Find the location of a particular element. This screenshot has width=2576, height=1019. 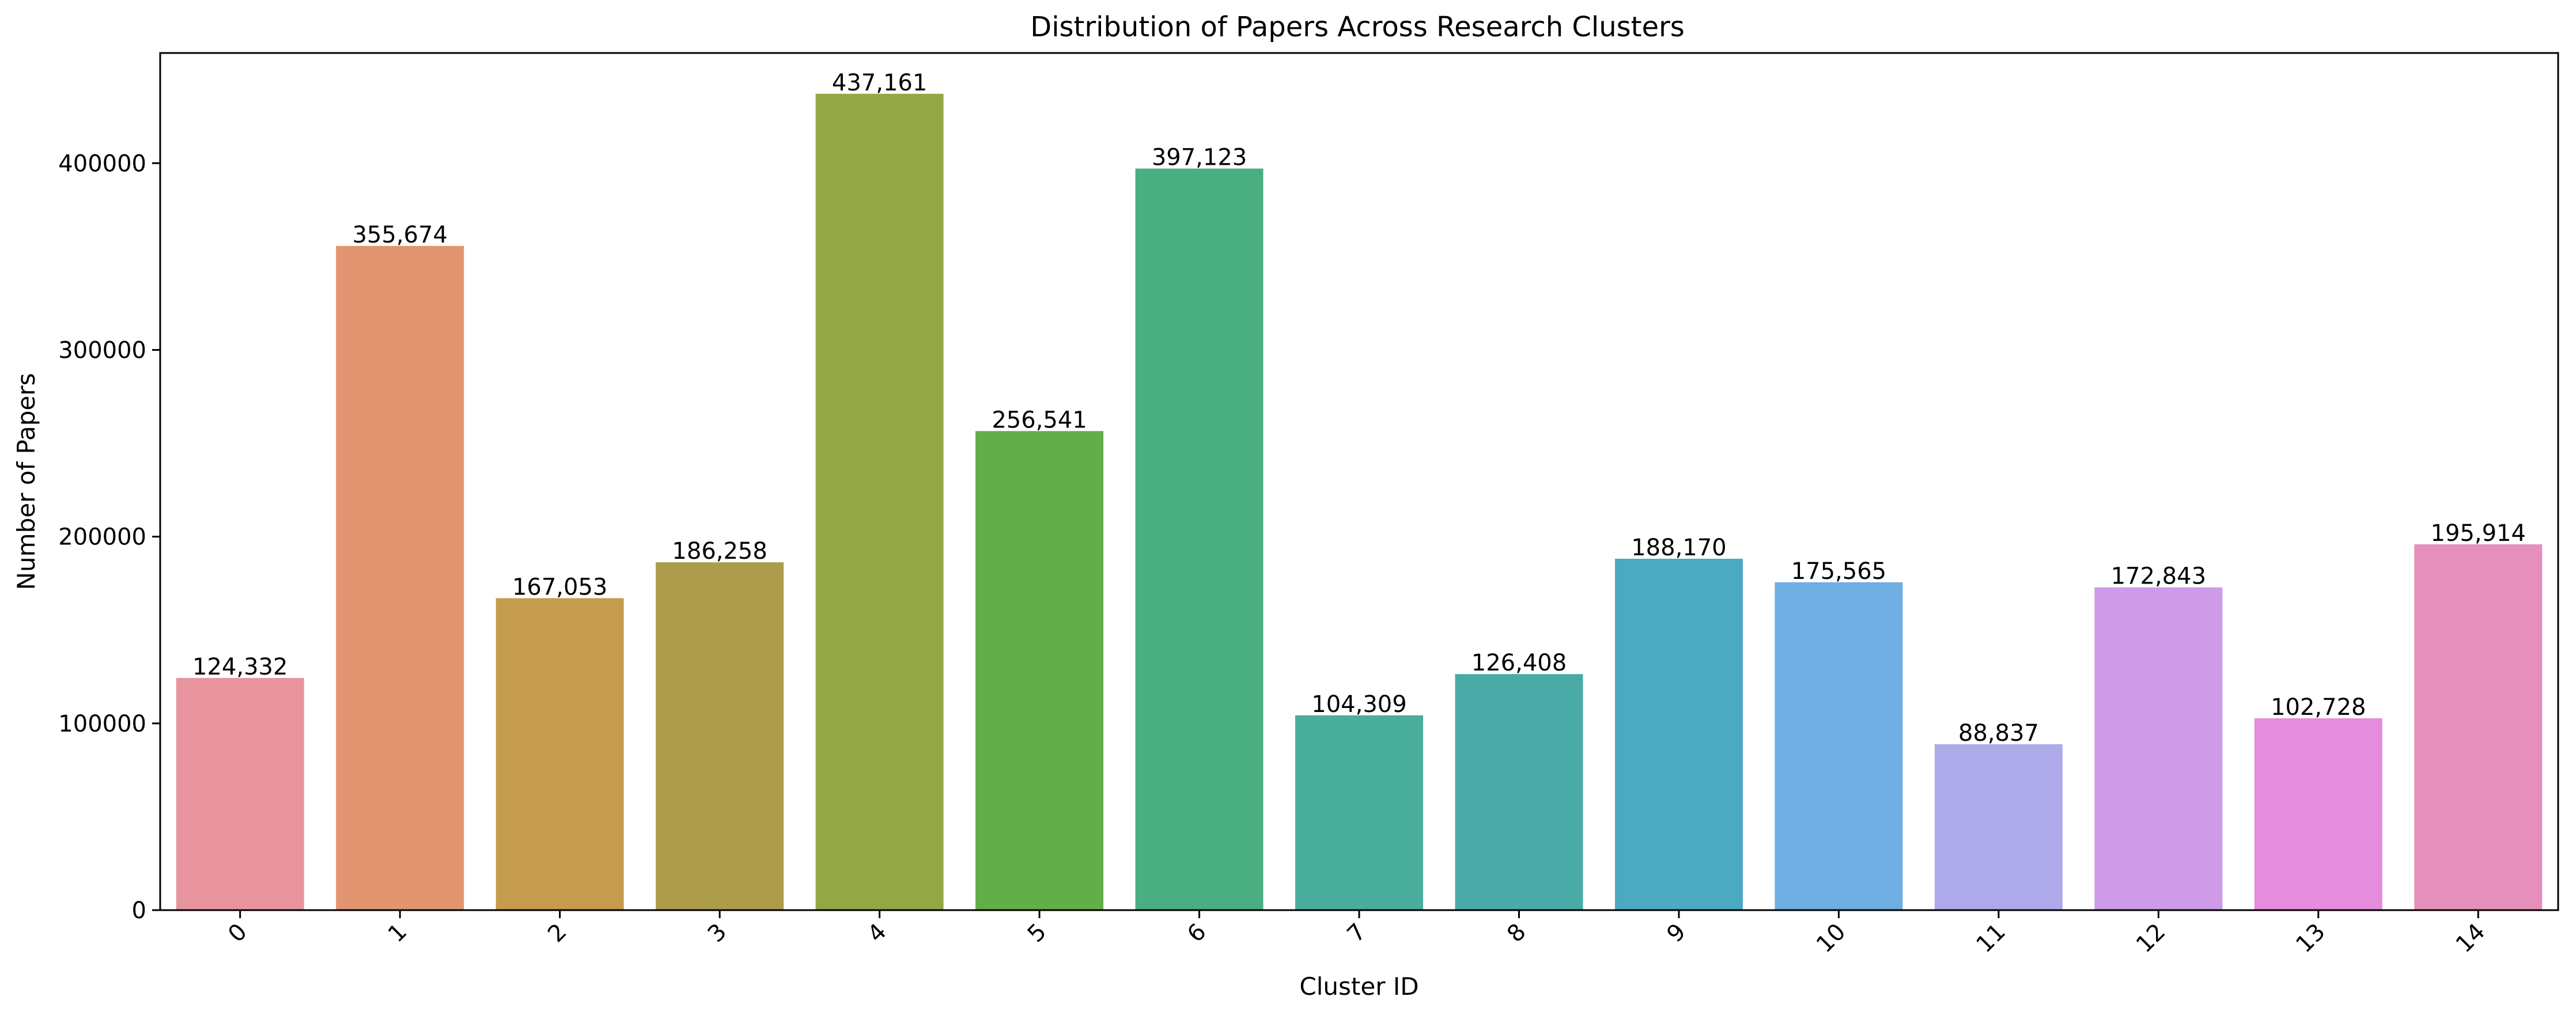

bar-value-label-6: 397,123 is located at coordinates (1199, 158).